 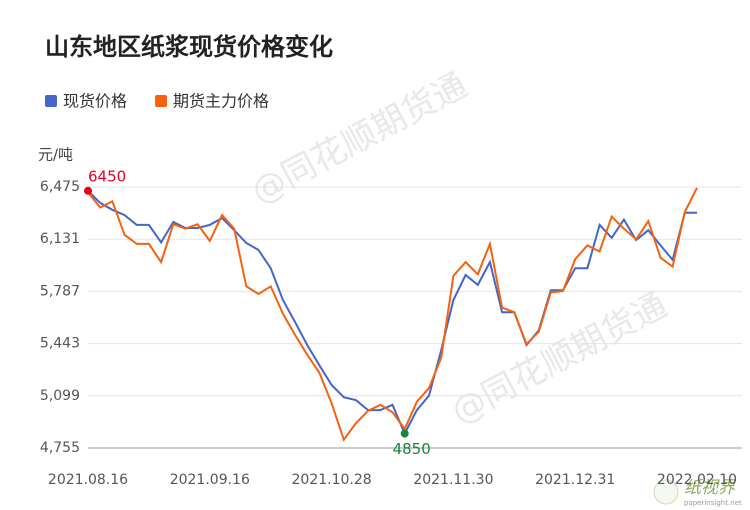 I want to click on logo-url: paperinsight.net, so click(x=713, y=503).